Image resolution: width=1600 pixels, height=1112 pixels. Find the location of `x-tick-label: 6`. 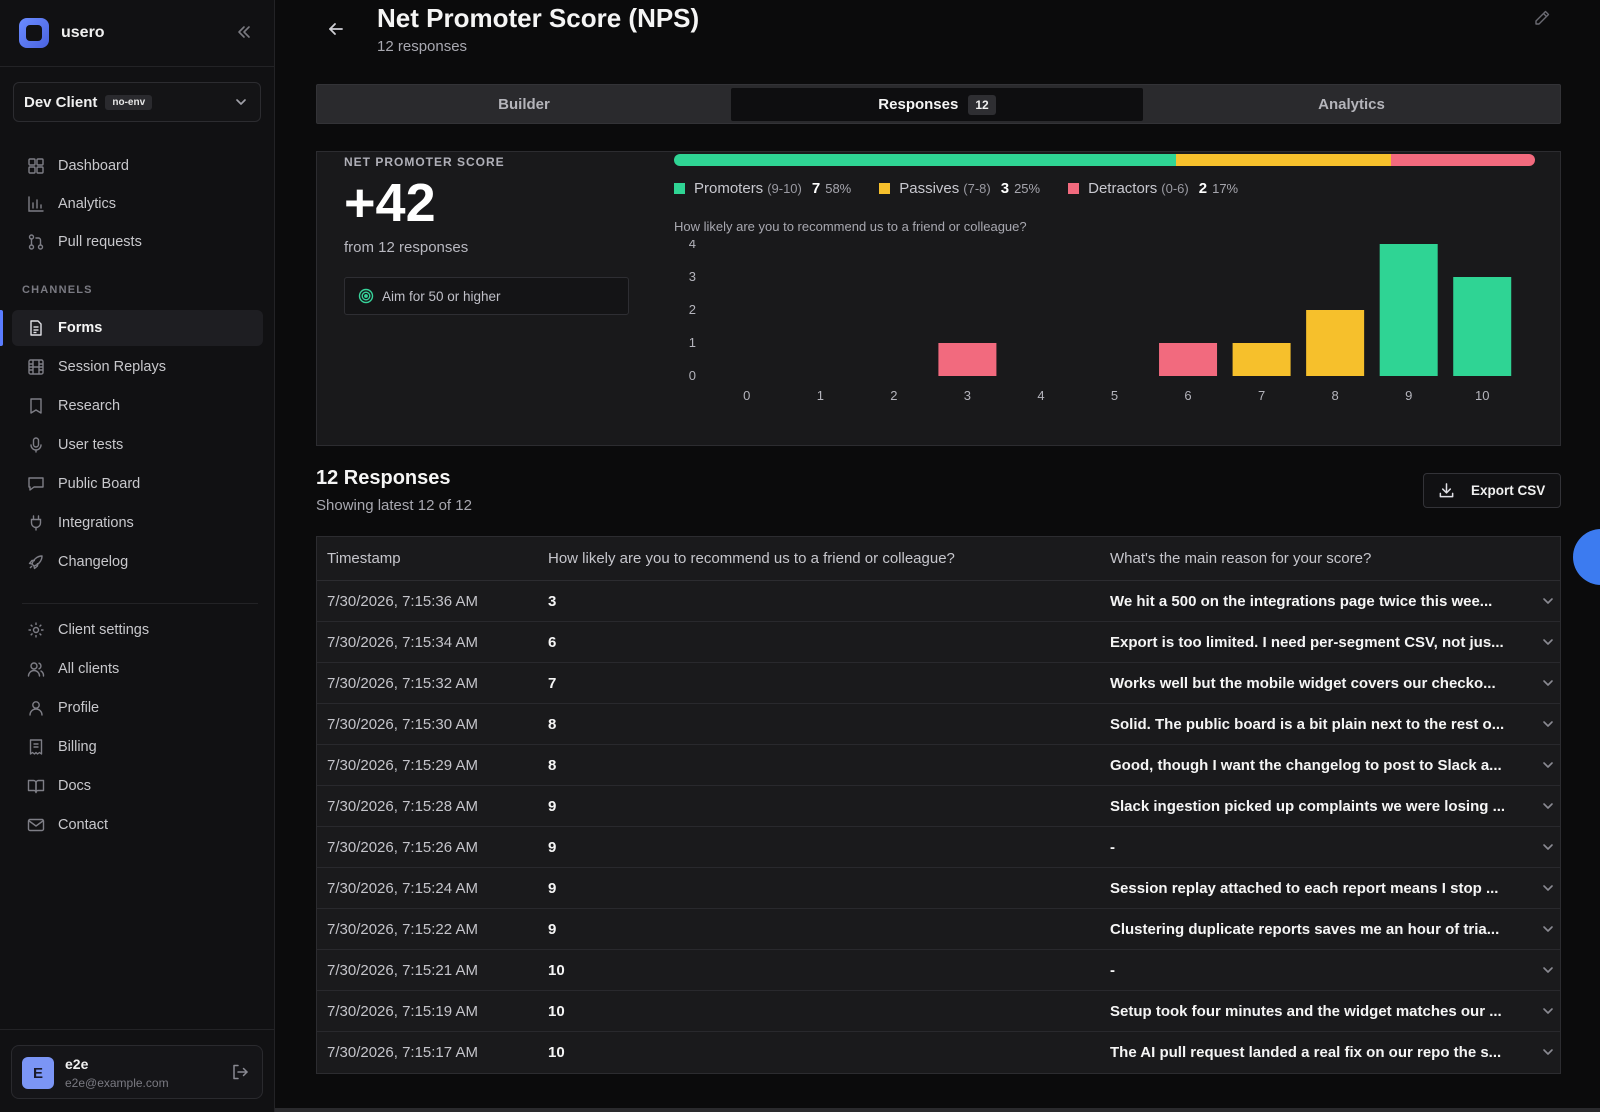

x-tick-label: 6 is located at coordinates (1187, 395).